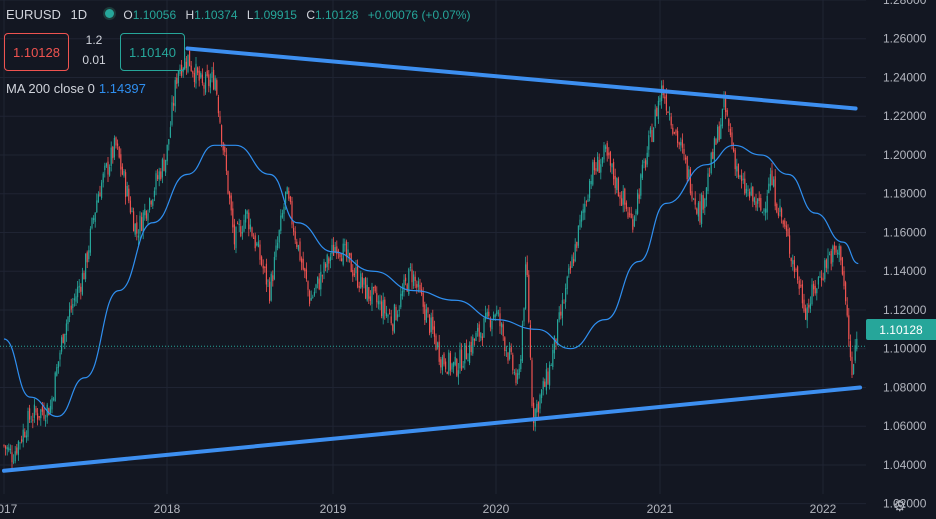 The width and height of the screenshot is (936, 519). I want to click on time-axis: 2017 2018 2019 2020 2021 2022, so click(418, 509).